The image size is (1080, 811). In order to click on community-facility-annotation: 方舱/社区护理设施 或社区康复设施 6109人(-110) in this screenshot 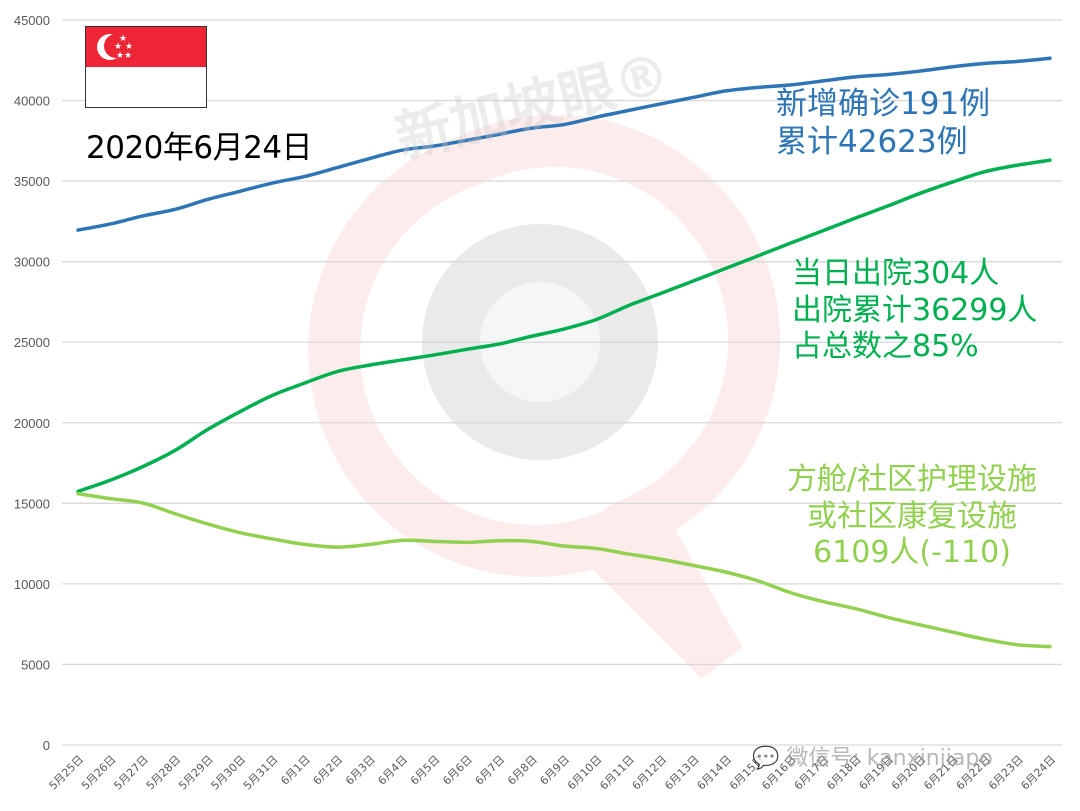, I will do `click(912, 517)`.